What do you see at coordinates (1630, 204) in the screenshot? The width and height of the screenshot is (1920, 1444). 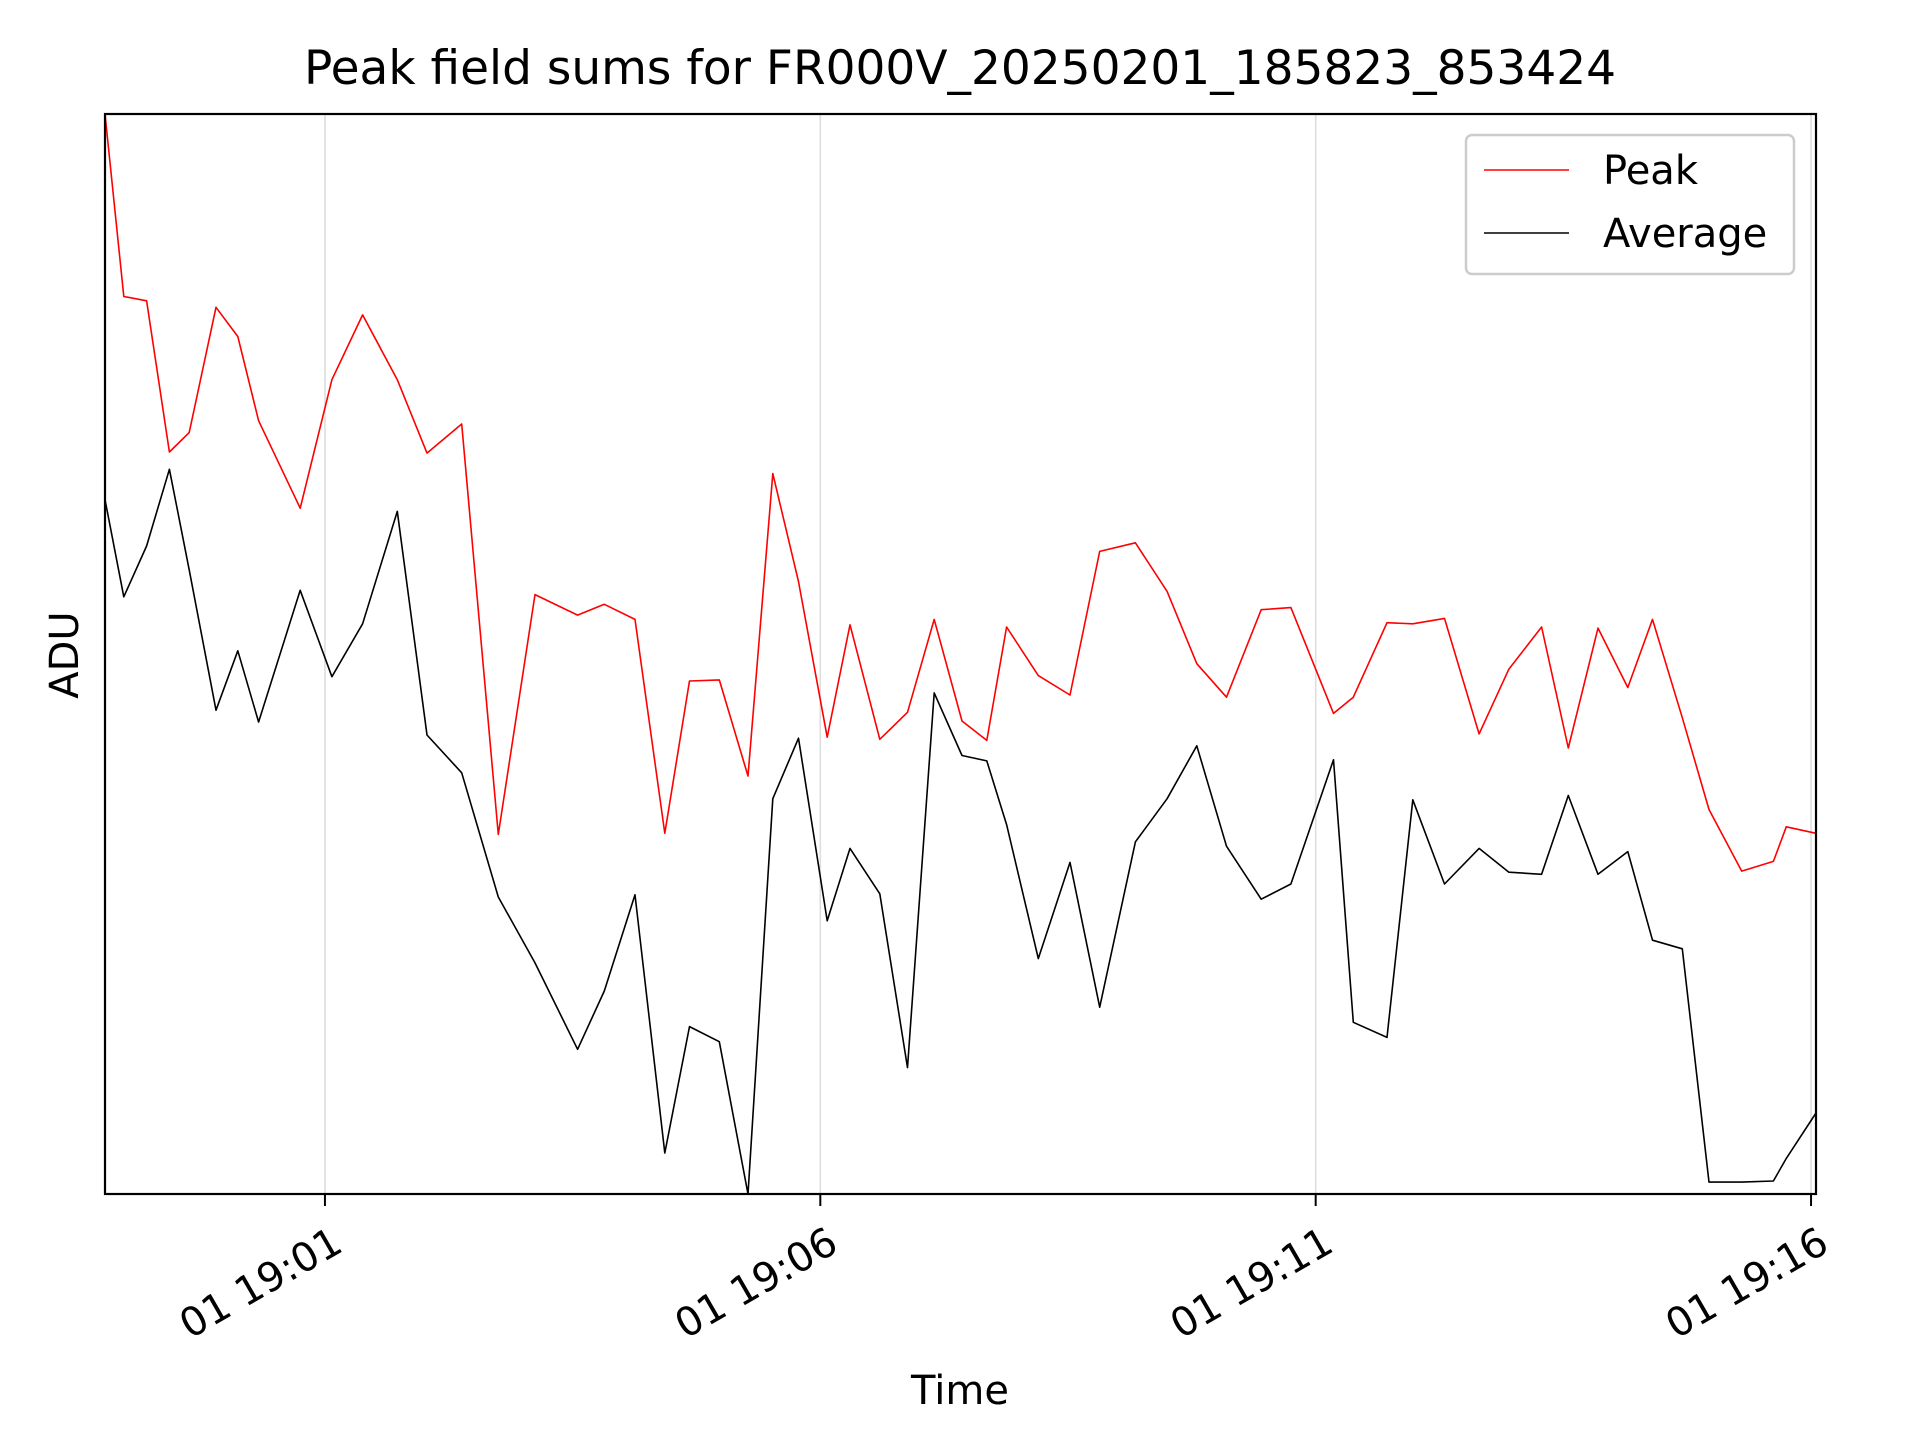 I see `legend: Peak Average` at bounding box center [1630, 204].